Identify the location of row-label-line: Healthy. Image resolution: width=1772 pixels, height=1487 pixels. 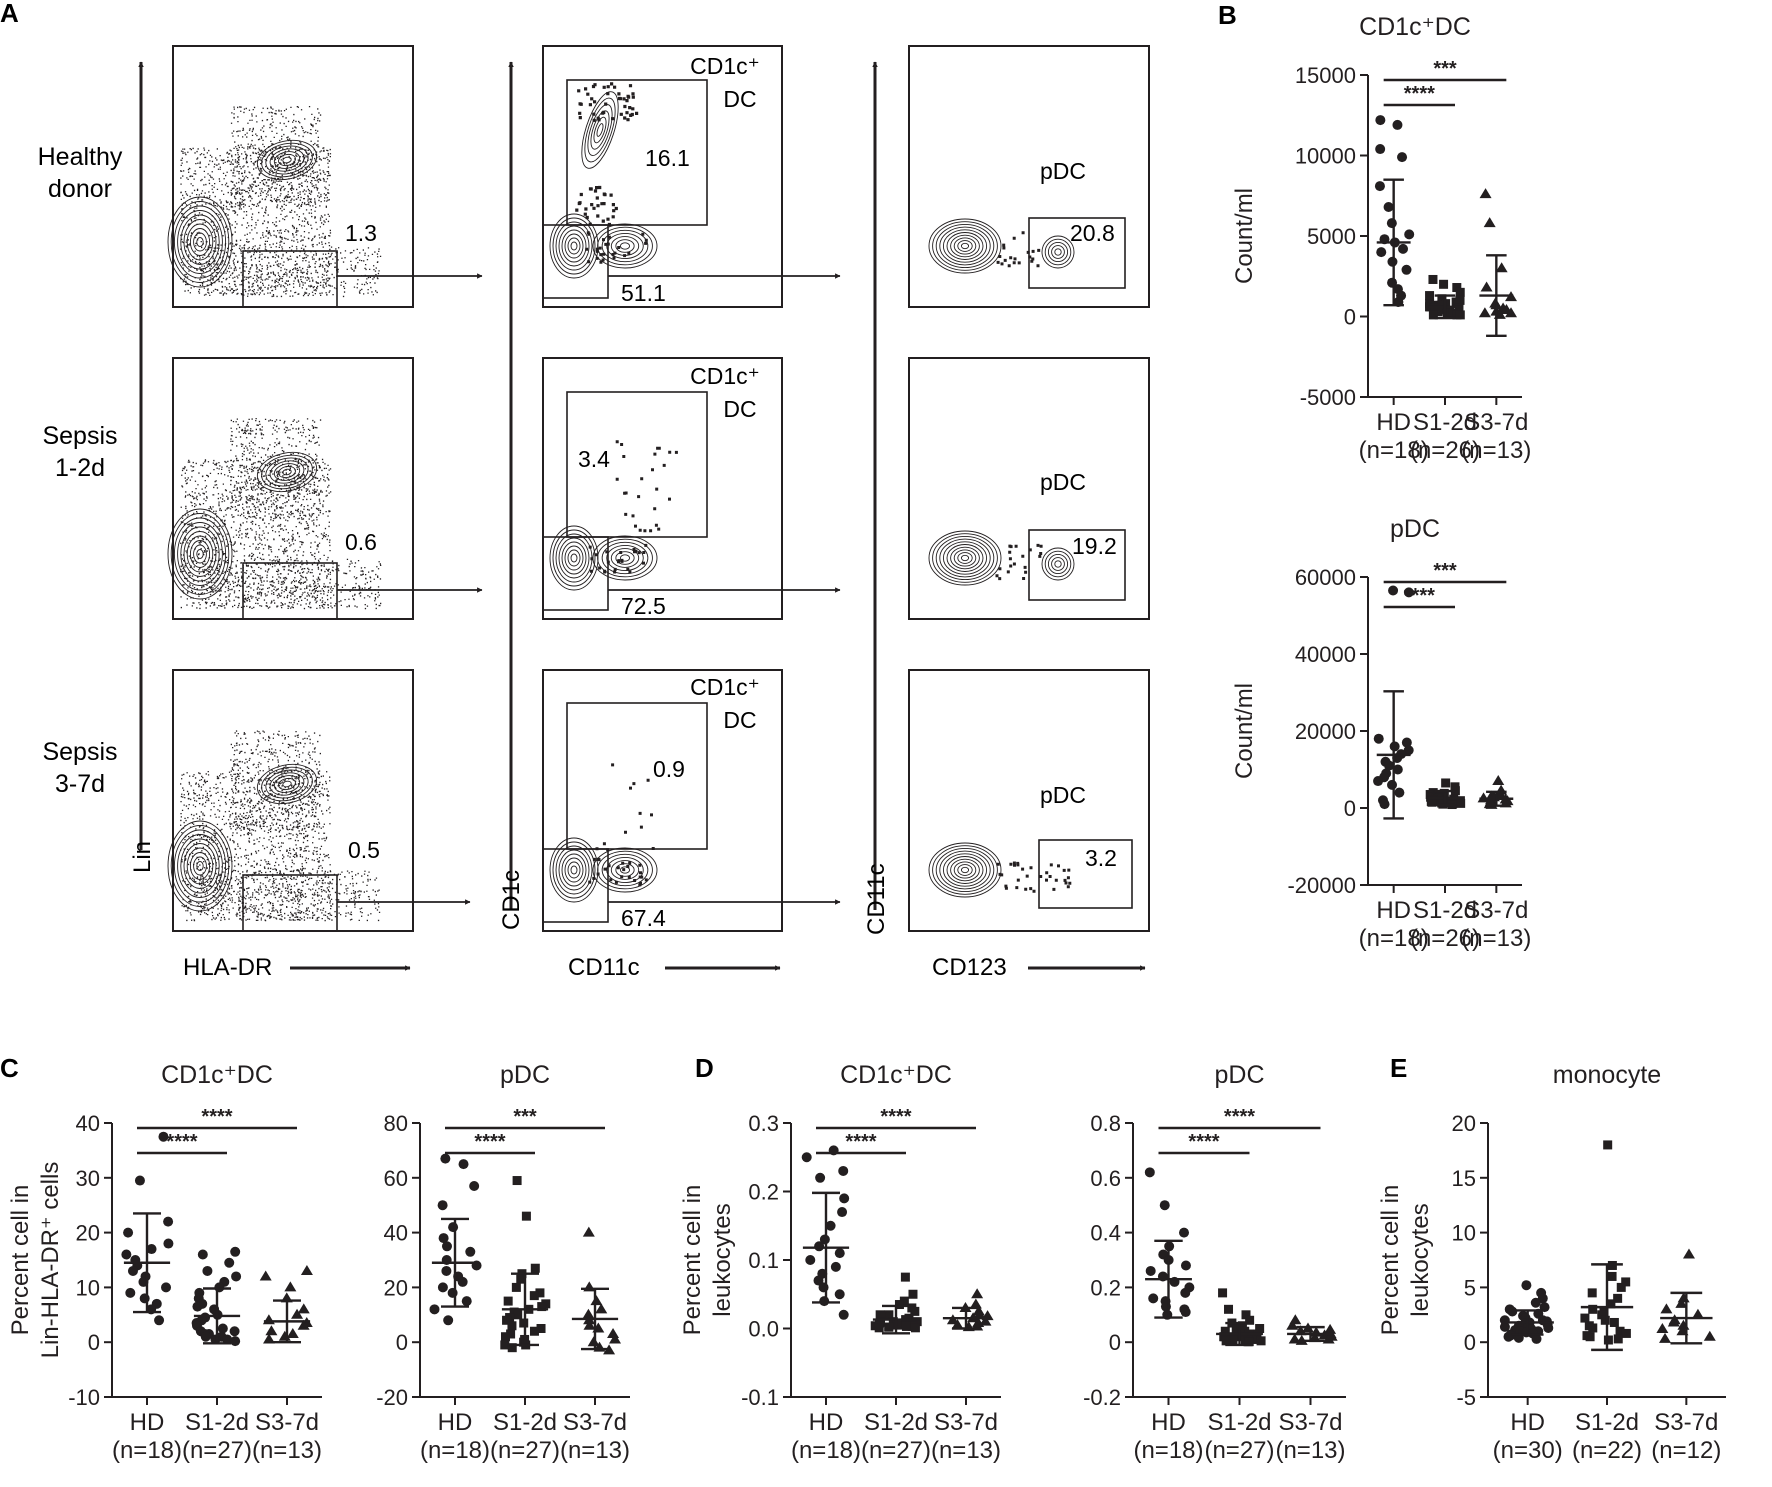
(80, 157).